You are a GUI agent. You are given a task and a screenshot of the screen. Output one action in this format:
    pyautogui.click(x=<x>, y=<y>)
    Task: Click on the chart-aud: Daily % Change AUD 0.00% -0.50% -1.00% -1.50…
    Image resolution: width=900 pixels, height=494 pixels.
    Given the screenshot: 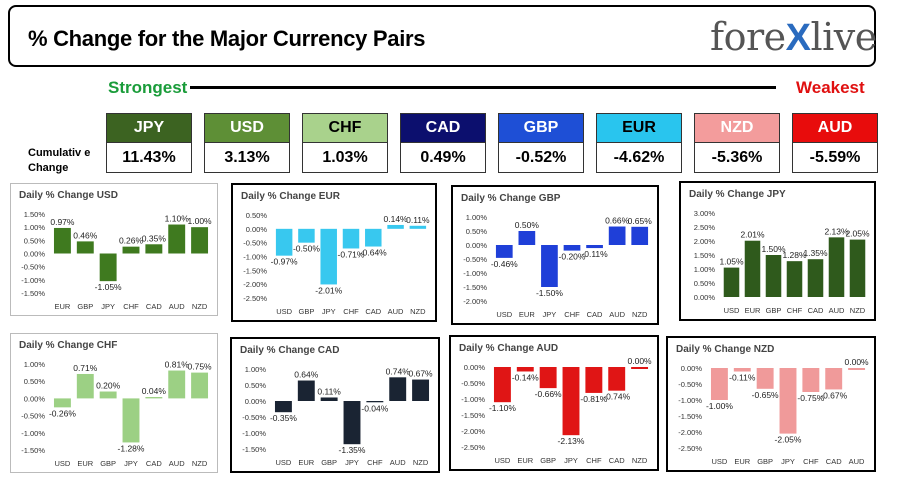 What is the action you would take?
    pyautogui.click(x=554, y=403)
    